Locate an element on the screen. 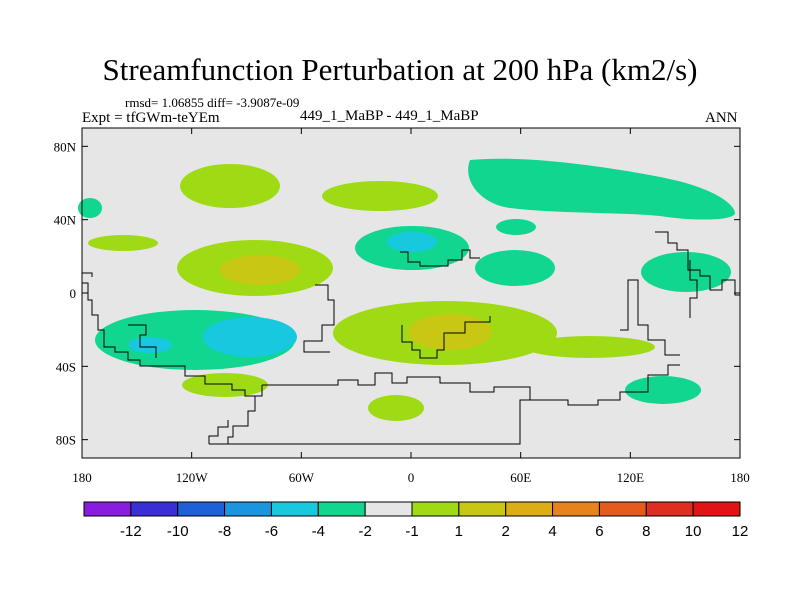 This screenshot has height=600, width=800. colorbar-label: 8 is located at coordinates (646, 531).